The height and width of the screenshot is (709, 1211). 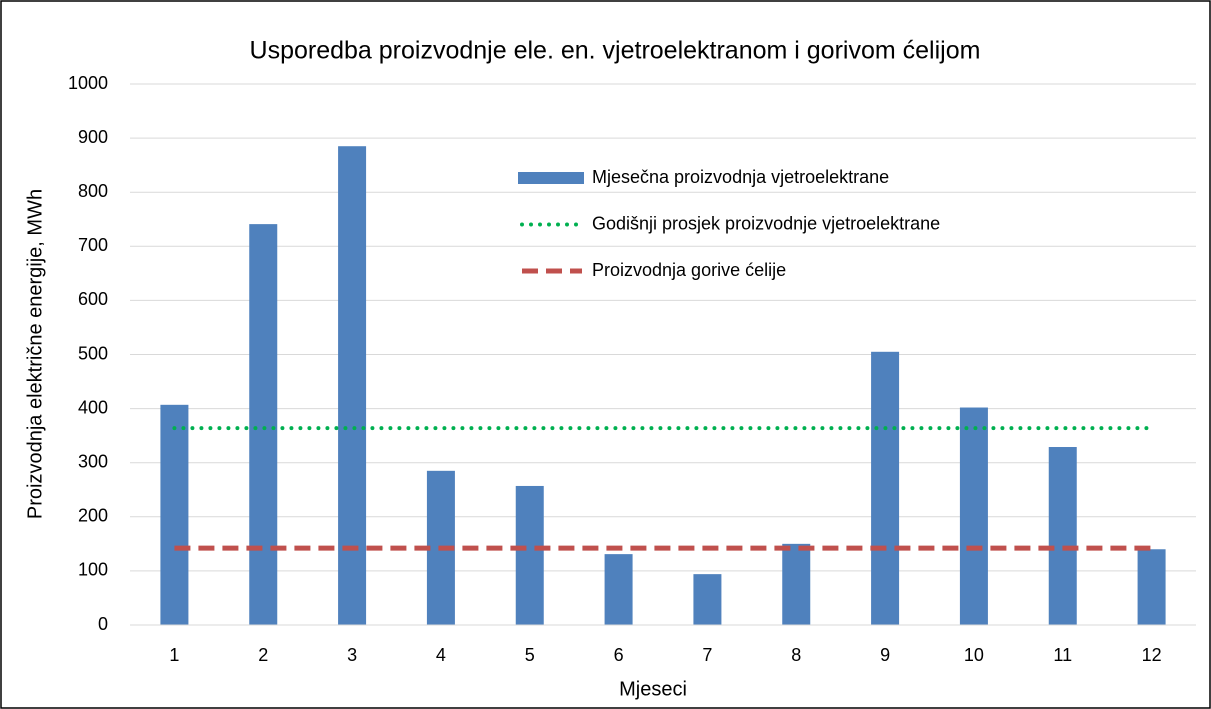 I want to click on y-tick-label: 200, so click(x=93, y=516).